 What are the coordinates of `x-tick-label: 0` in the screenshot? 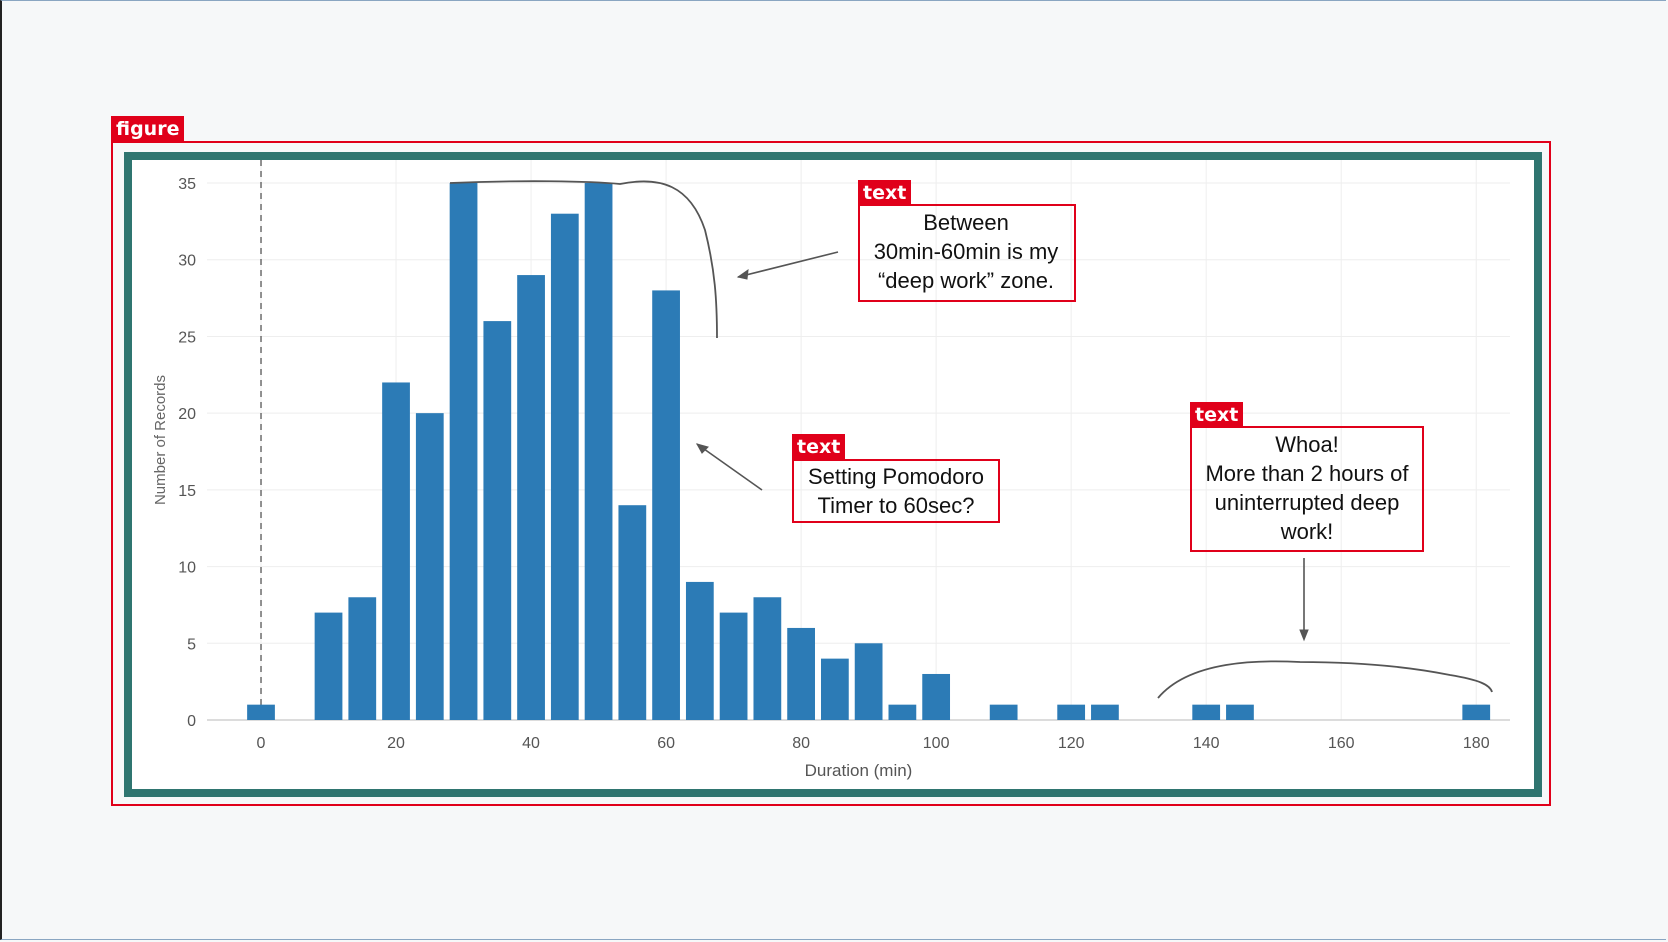 It's located at (261, 743).